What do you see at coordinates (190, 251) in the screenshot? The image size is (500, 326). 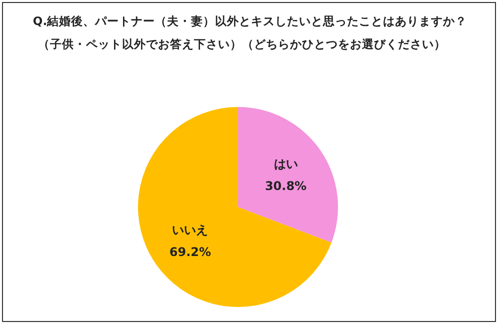 I see `data-label: 69.2%` at bounding box center [190, 251].